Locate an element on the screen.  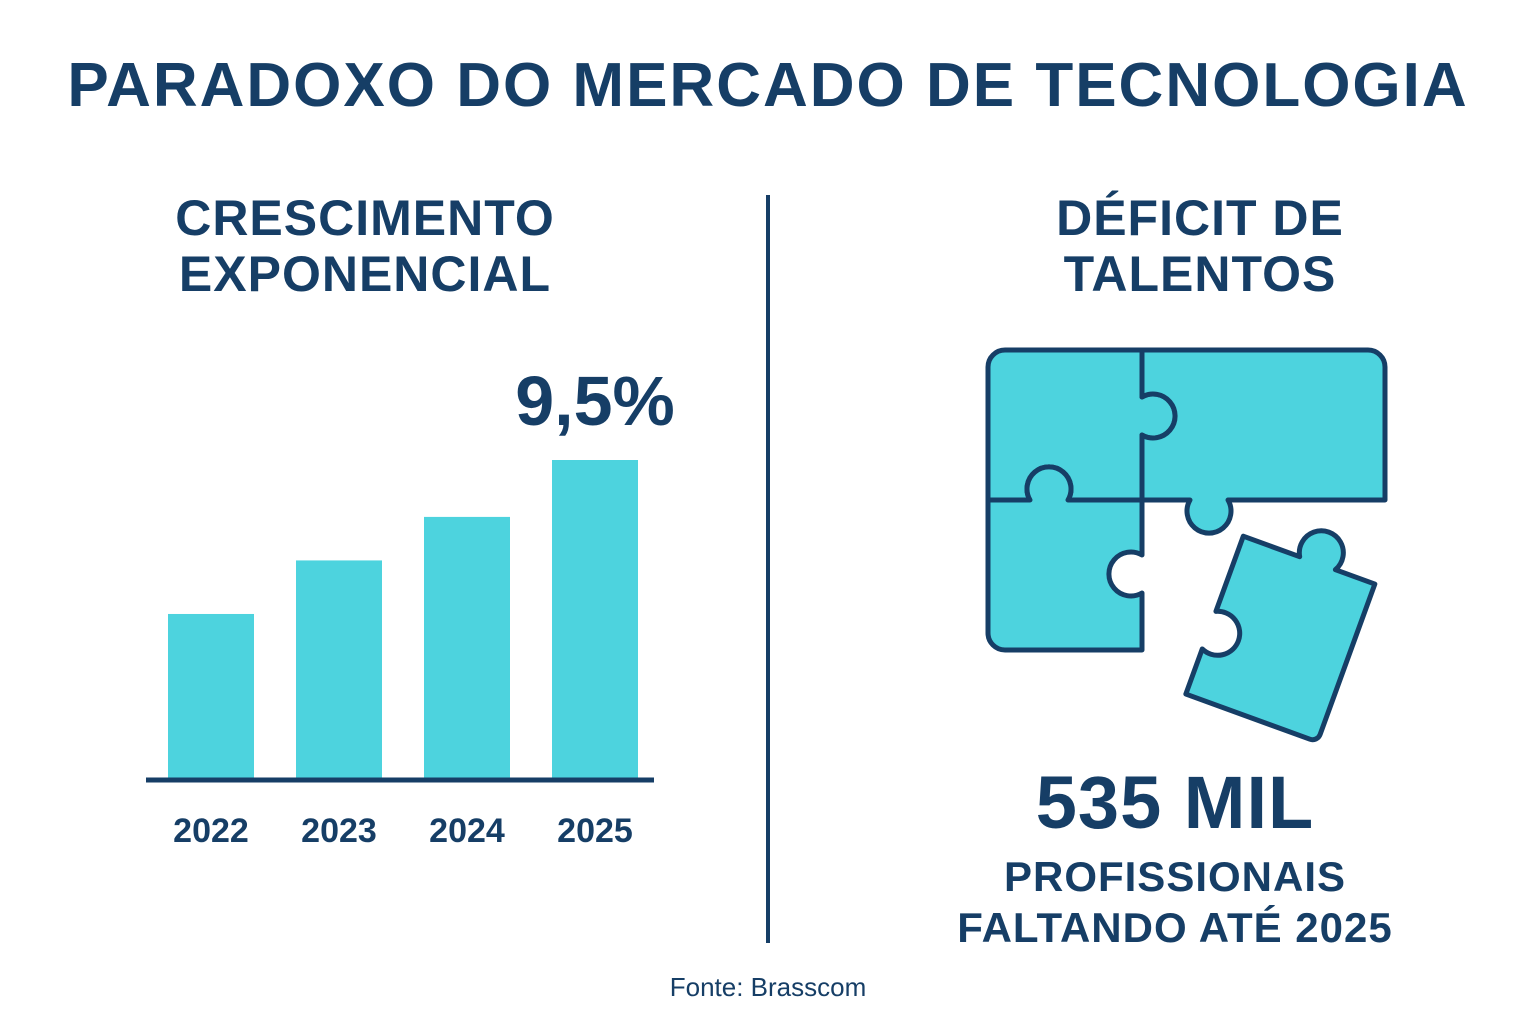
deficit-subtitle-line1: PROFISSIONAIS is located at coordinates (1175, 876).